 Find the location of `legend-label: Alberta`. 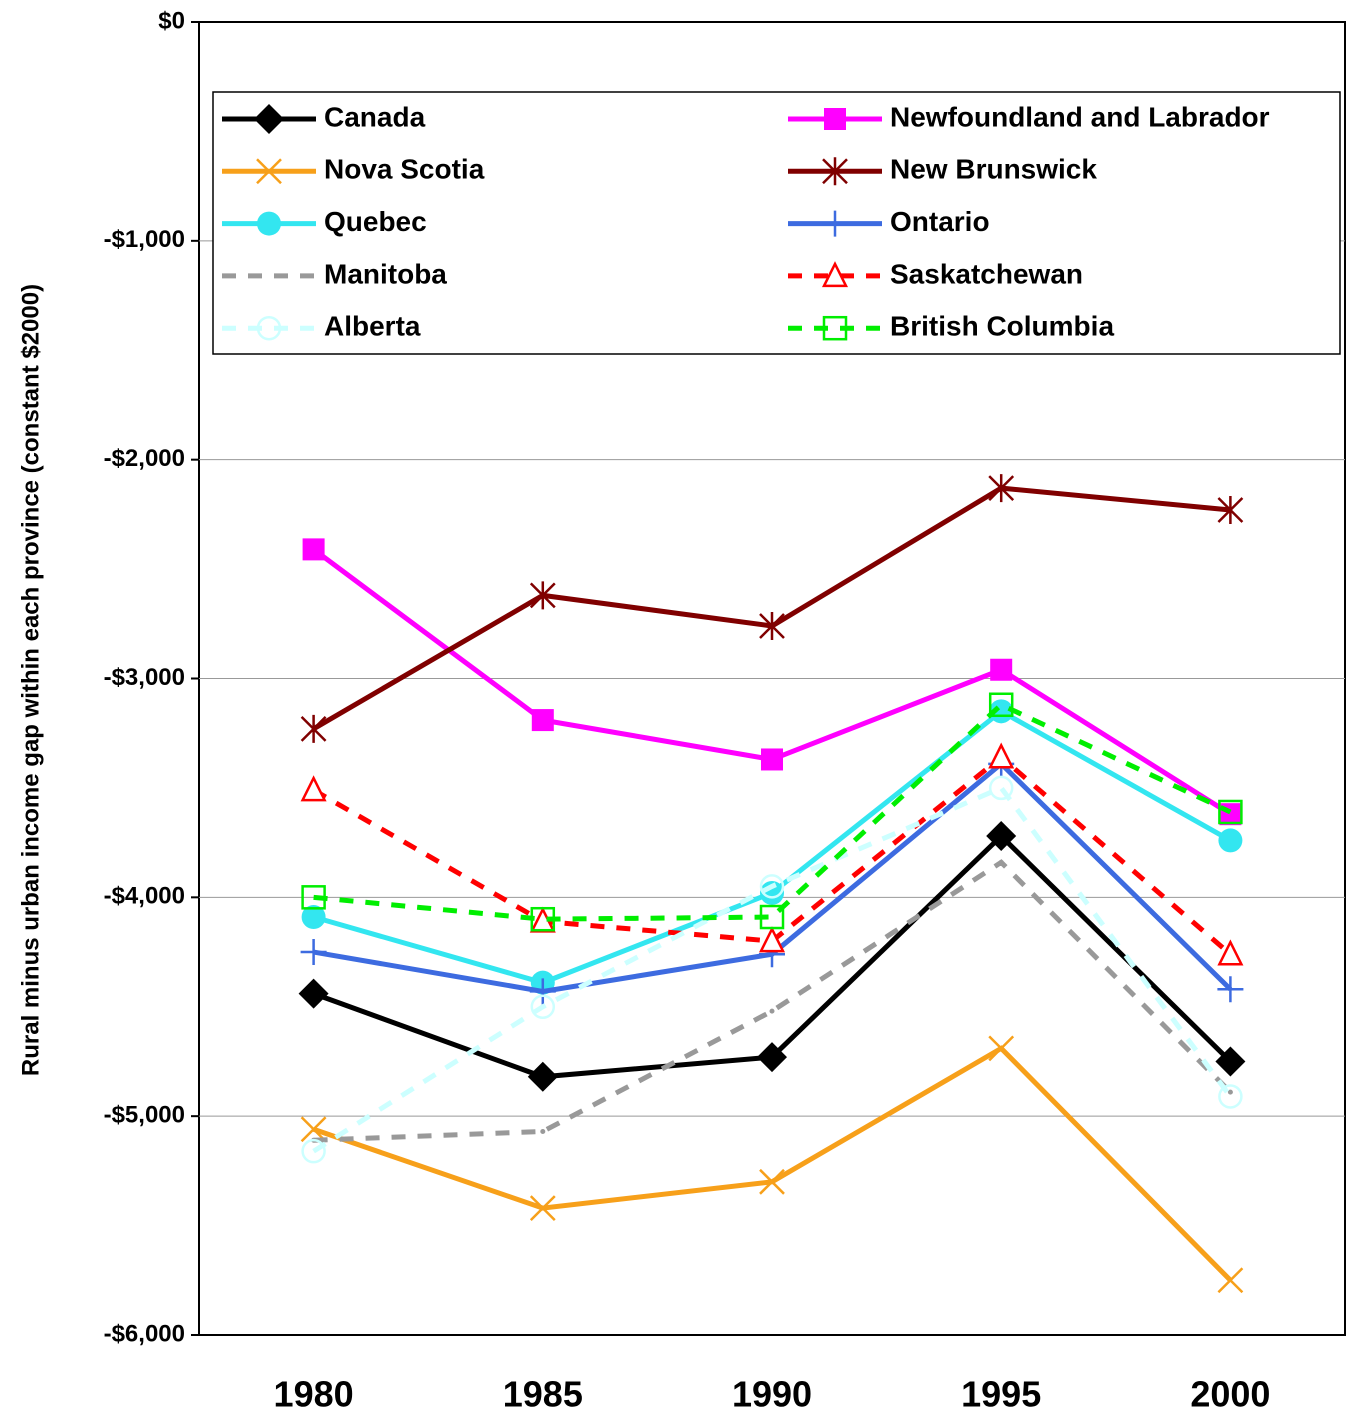

legend-label: Alberta is located at coordinates (372, 326).